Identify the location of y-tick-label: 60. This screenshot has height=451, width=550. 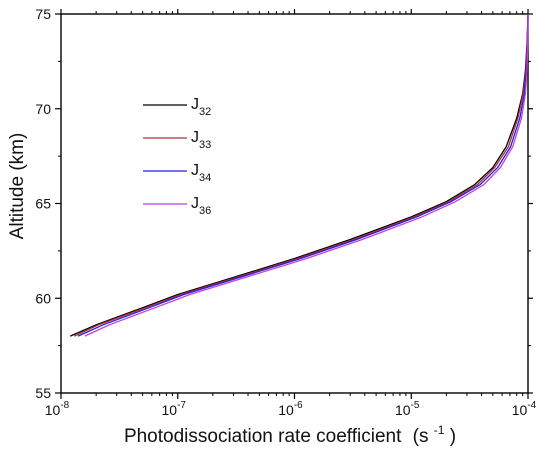
(43, 298).